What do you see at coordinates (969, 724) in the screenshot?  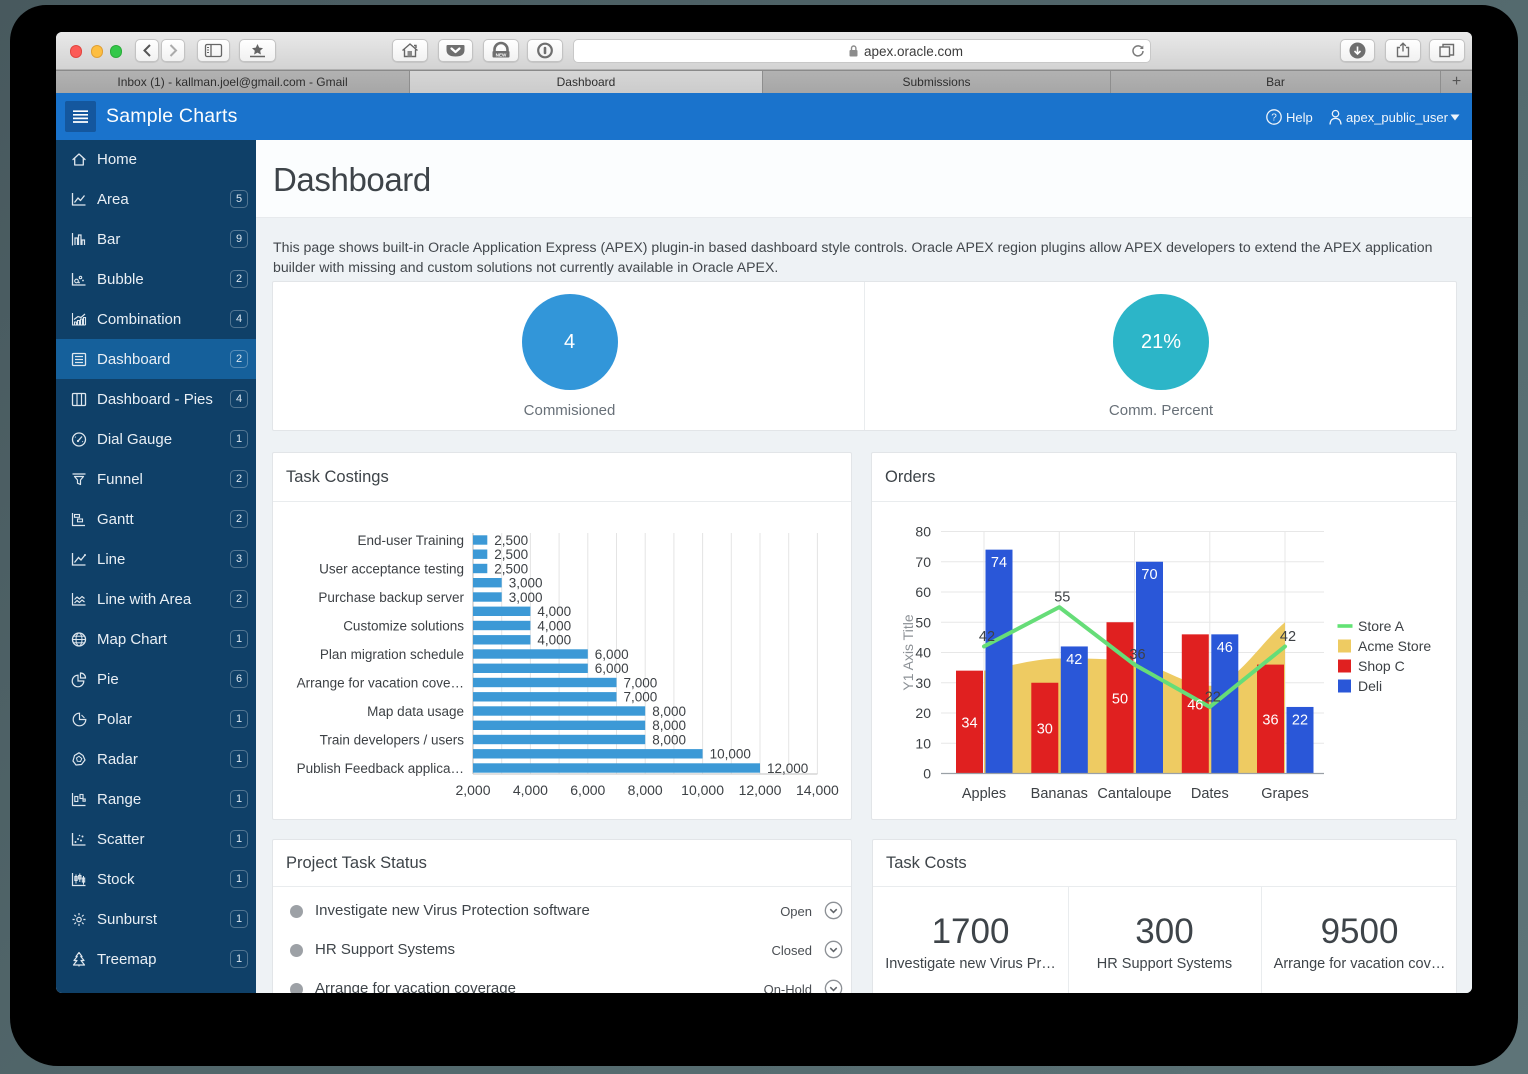 I see `svg-text: 34` at bounding box center [969, 724].